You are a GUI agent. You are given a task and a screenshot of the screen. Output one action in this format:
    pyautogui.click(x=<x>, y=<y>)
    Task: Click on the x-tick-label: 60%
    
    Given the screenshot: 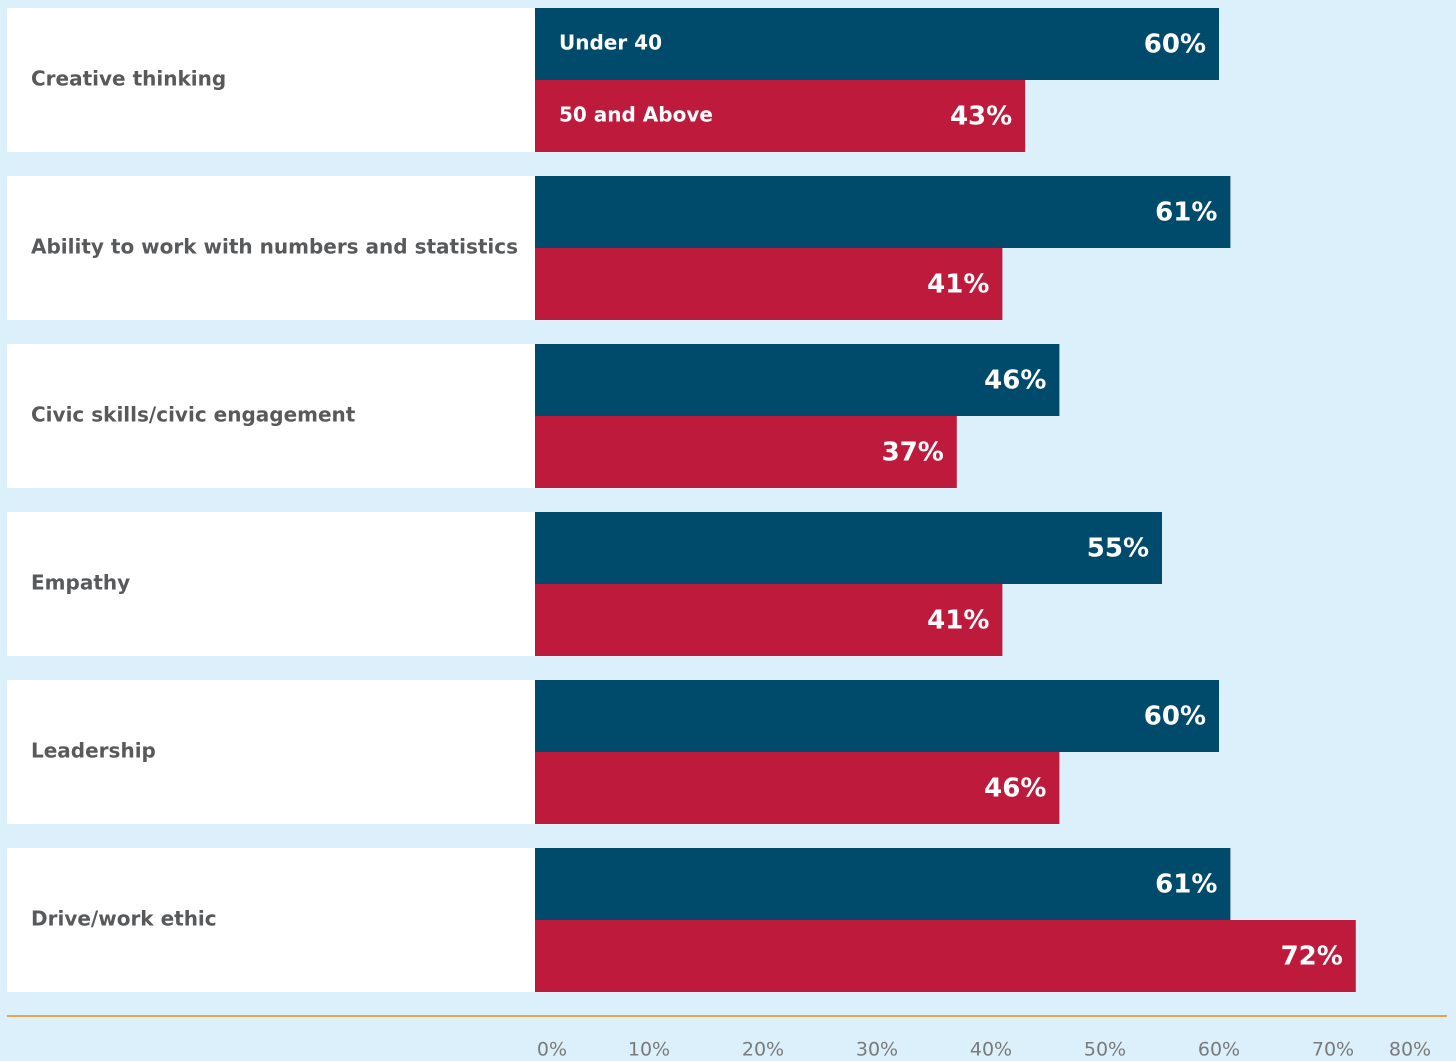 What is the action you would take?
    pyautogui.click(x=1219, y=1050)
    